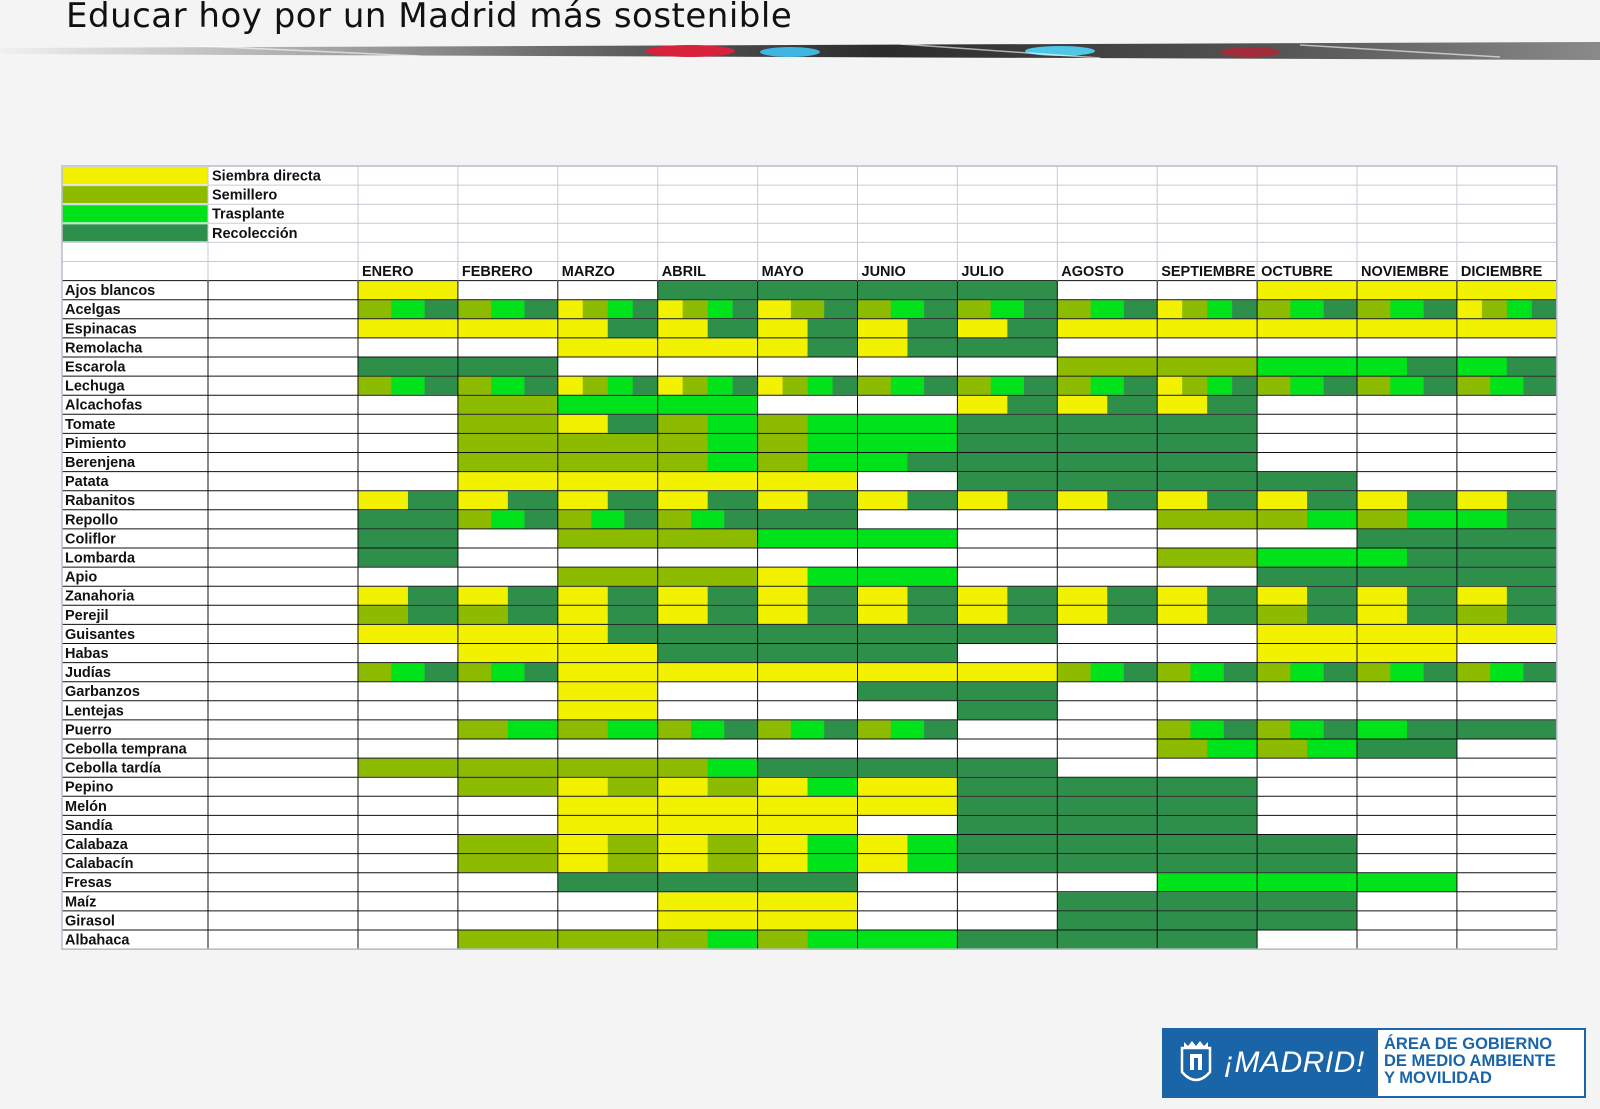  I want to click on month-header: SEPTIEMBRE, so click(1208, 272).